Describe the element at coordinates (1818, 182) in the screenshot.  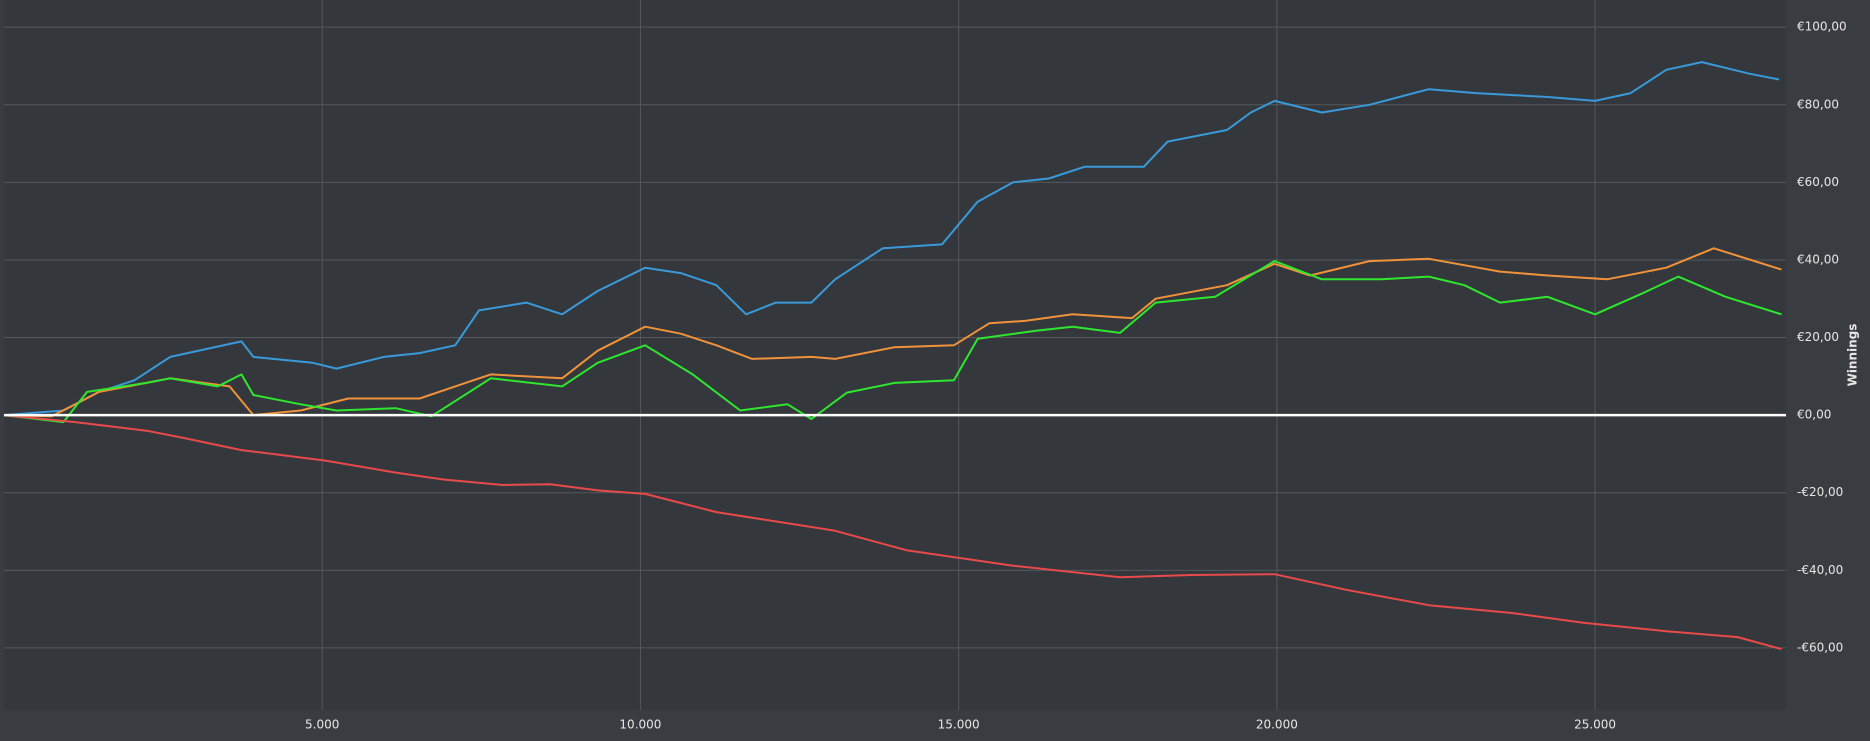
I see `y-tick-label: €60,00` at that location.